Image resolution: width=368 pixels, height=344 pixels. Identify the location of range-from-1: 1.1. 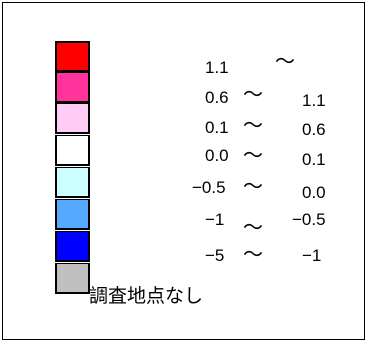
(217, 67).